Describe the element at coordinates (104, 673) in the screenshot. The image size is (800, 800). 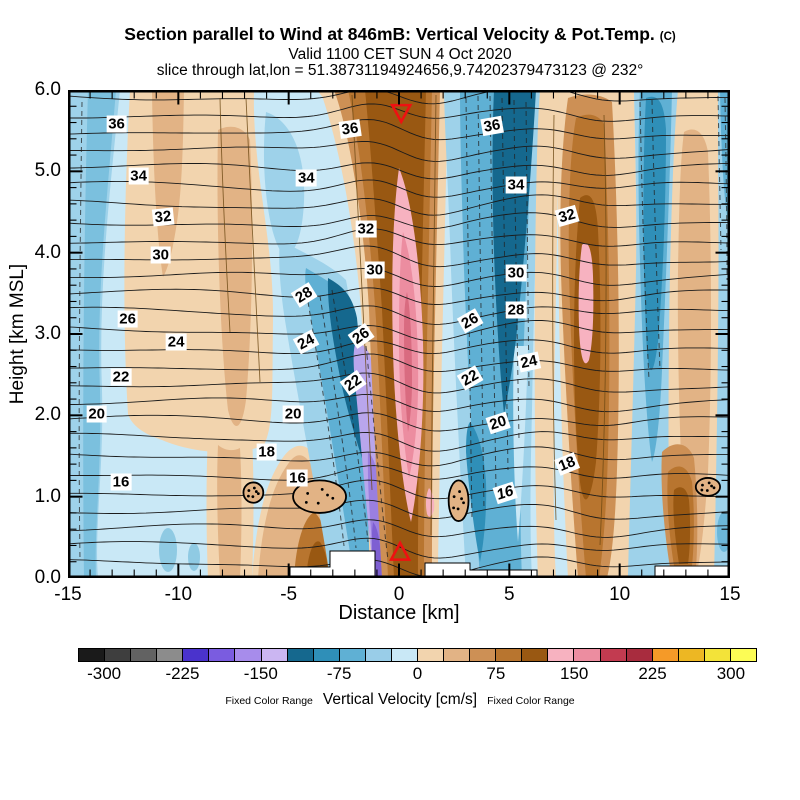
I see `colorbar-tick-label: -300` at that location.